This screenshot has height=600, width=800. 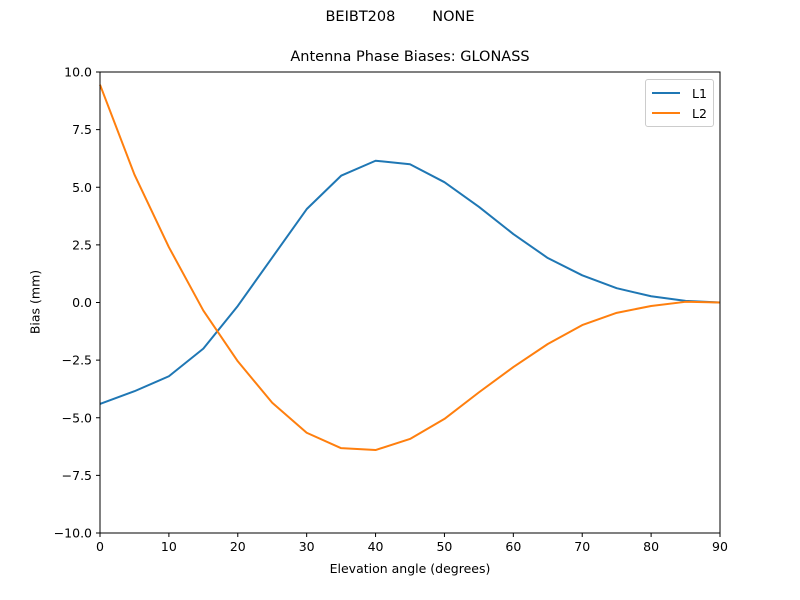 I want to click on y-axis-label: Bias (mm), so click(x=35, y=302).